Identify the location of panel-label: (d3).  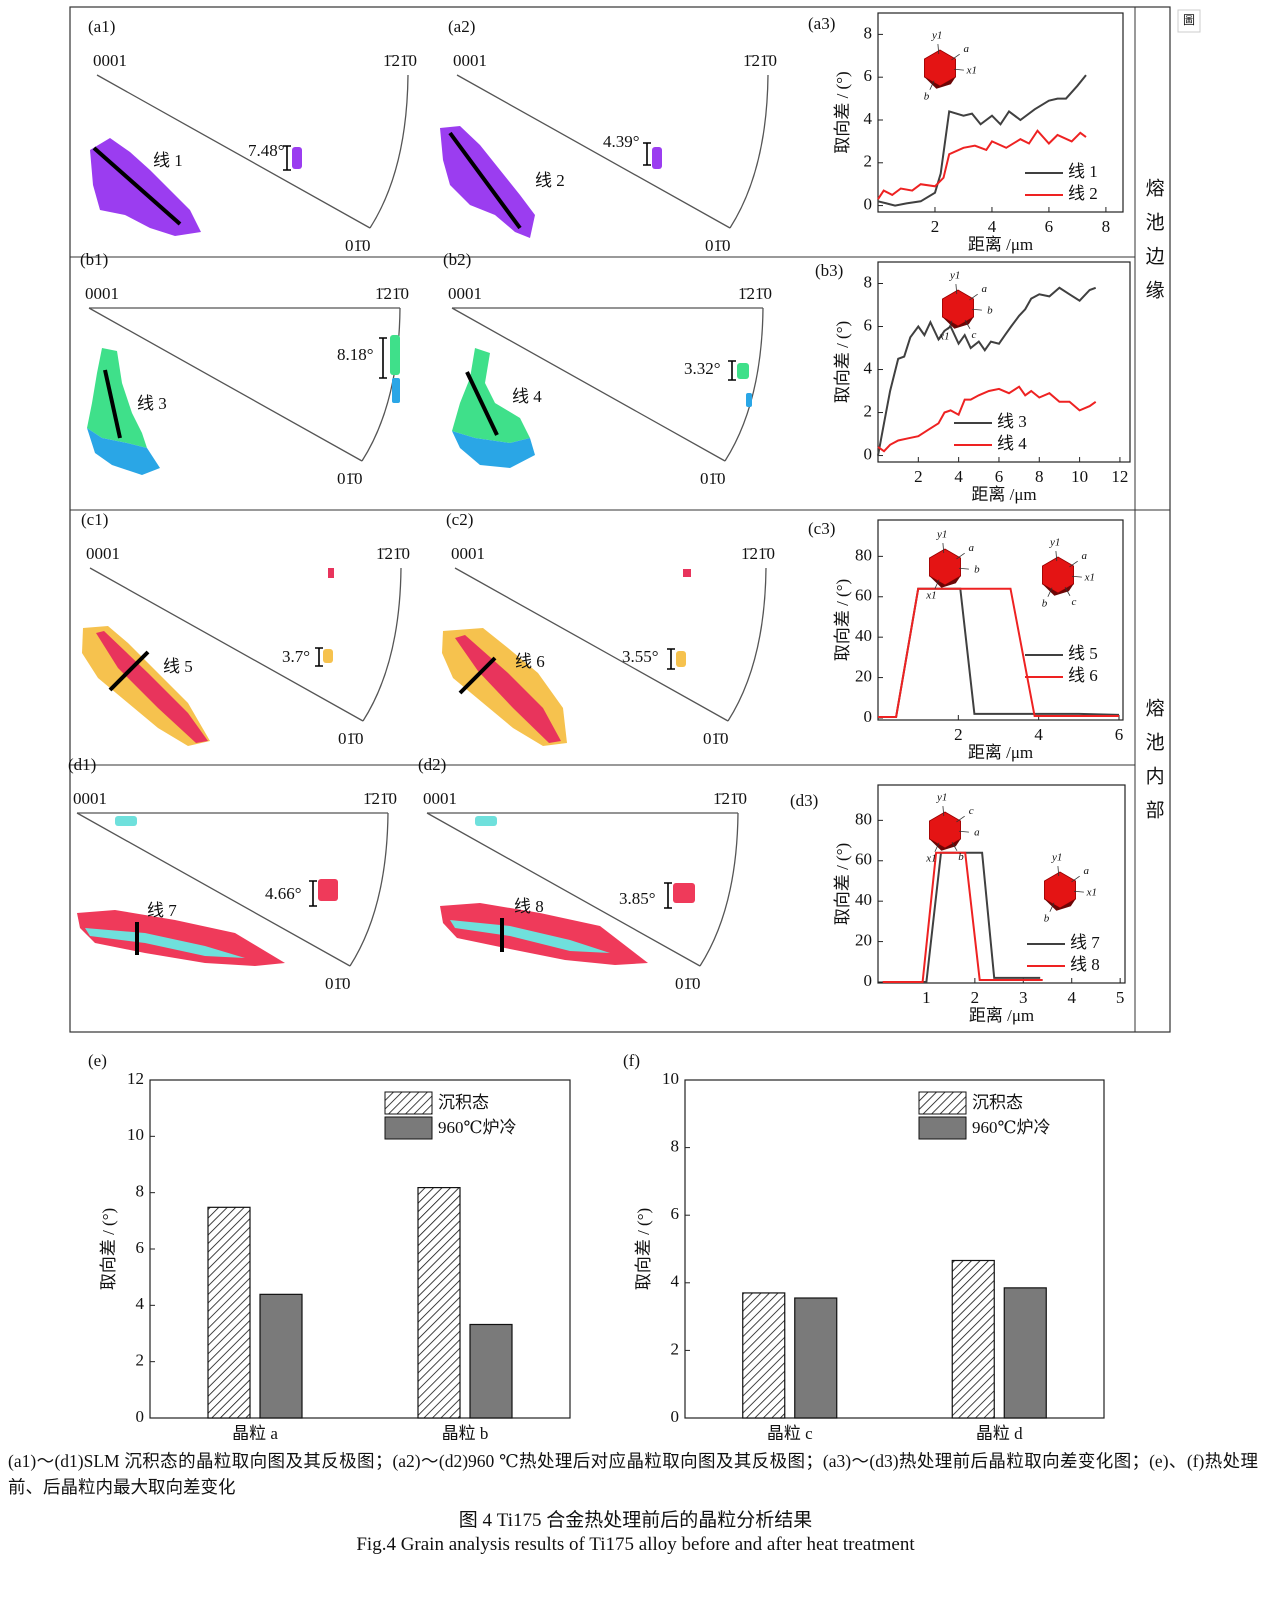
(804, 800).